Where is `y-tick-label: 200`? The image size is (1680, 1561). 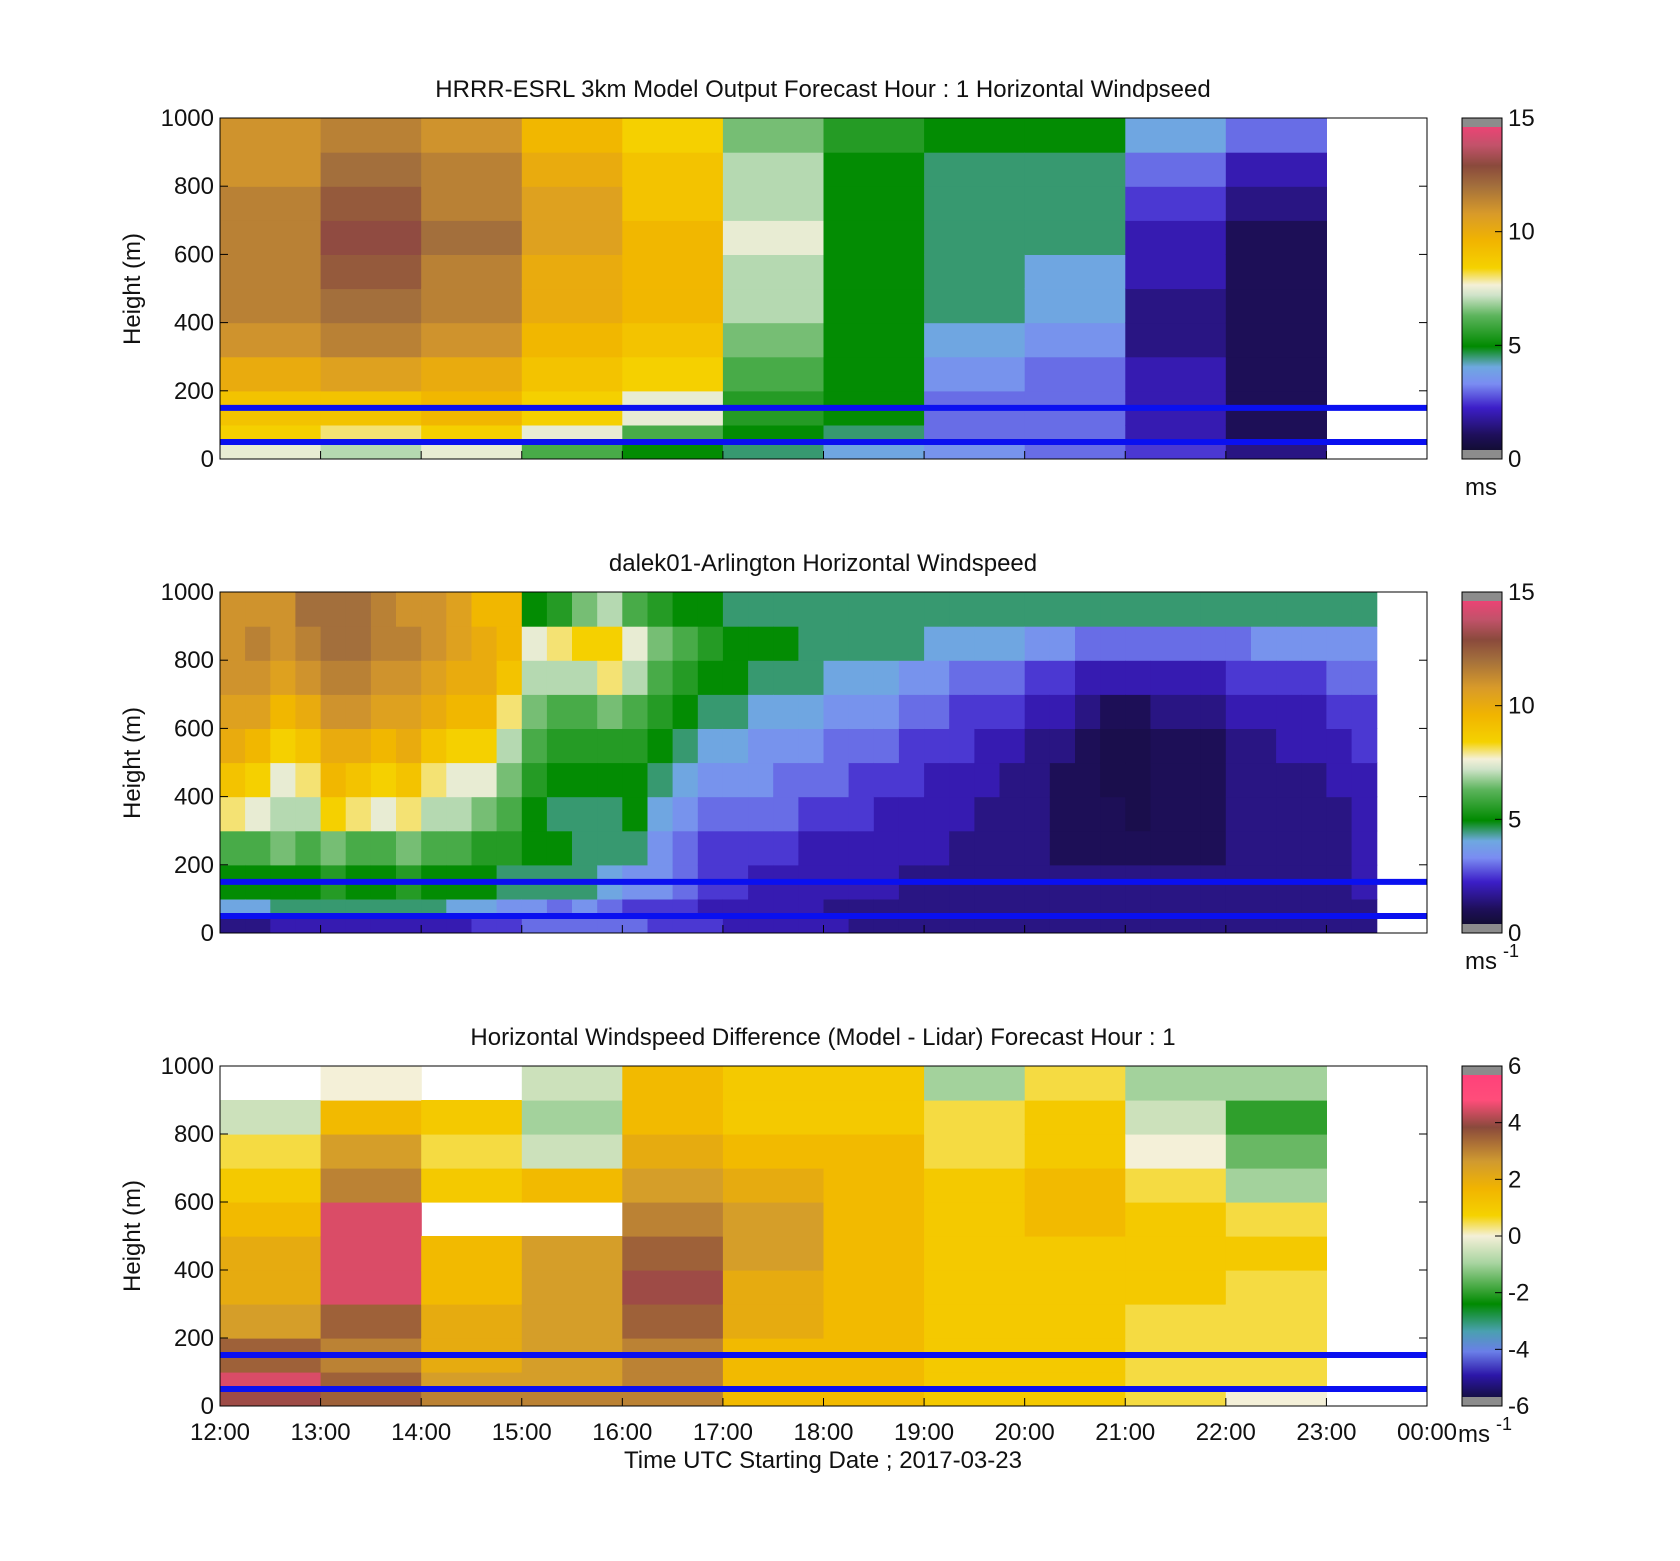
y-tick-label: 200 is located at coordinates (194, 391).